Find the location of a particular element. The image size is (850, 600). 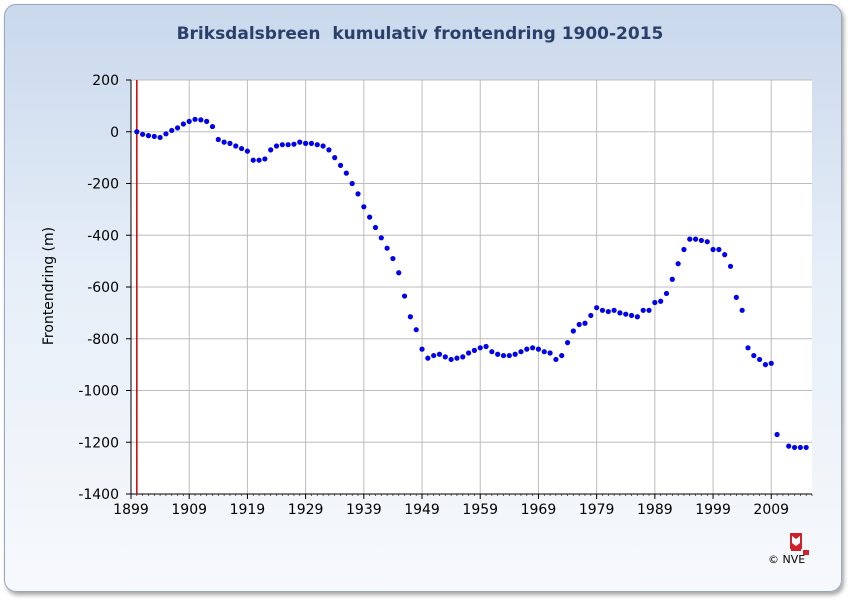

y-tick-label: 200 is located at coordinates (105, 81).